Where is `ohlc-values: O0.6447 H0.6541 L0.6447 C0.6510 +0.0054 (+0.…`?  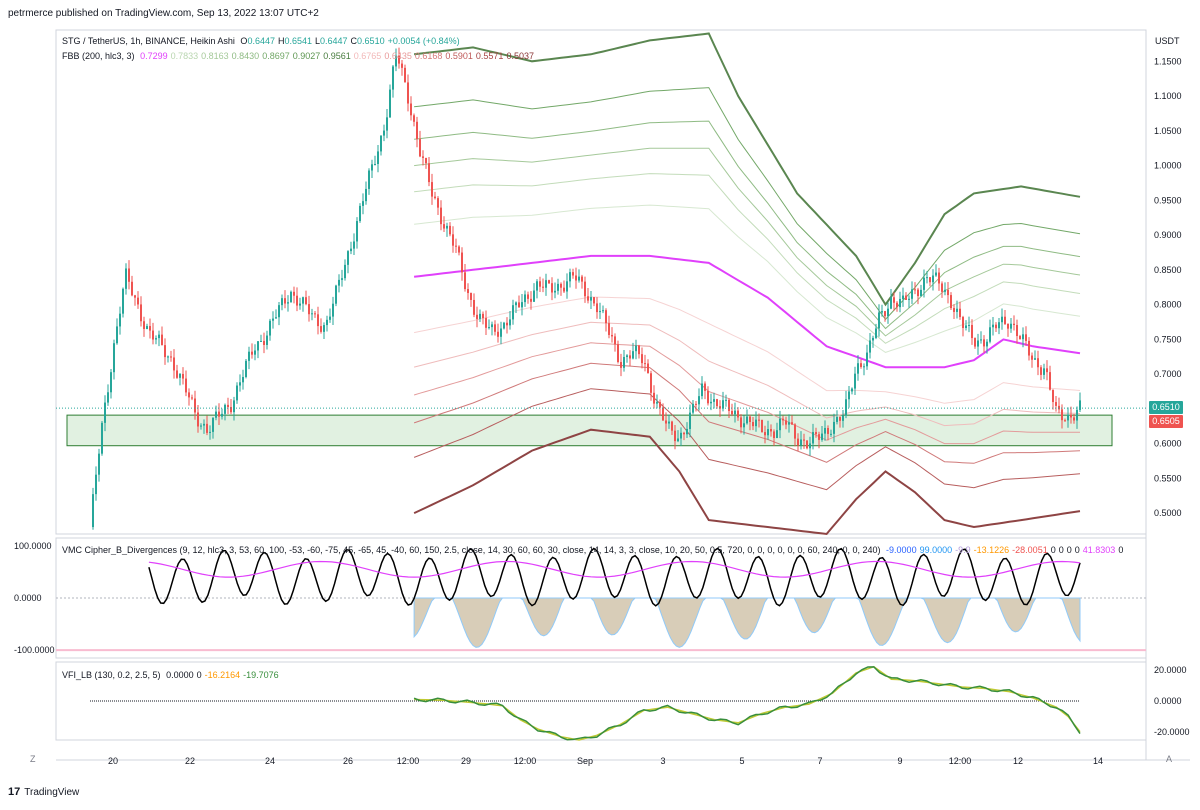 ohlc-values: O0.6447 H0.6541 L0.6447 C0.6510 +0.0054 (+0.… is located at coordinates (351, 41).